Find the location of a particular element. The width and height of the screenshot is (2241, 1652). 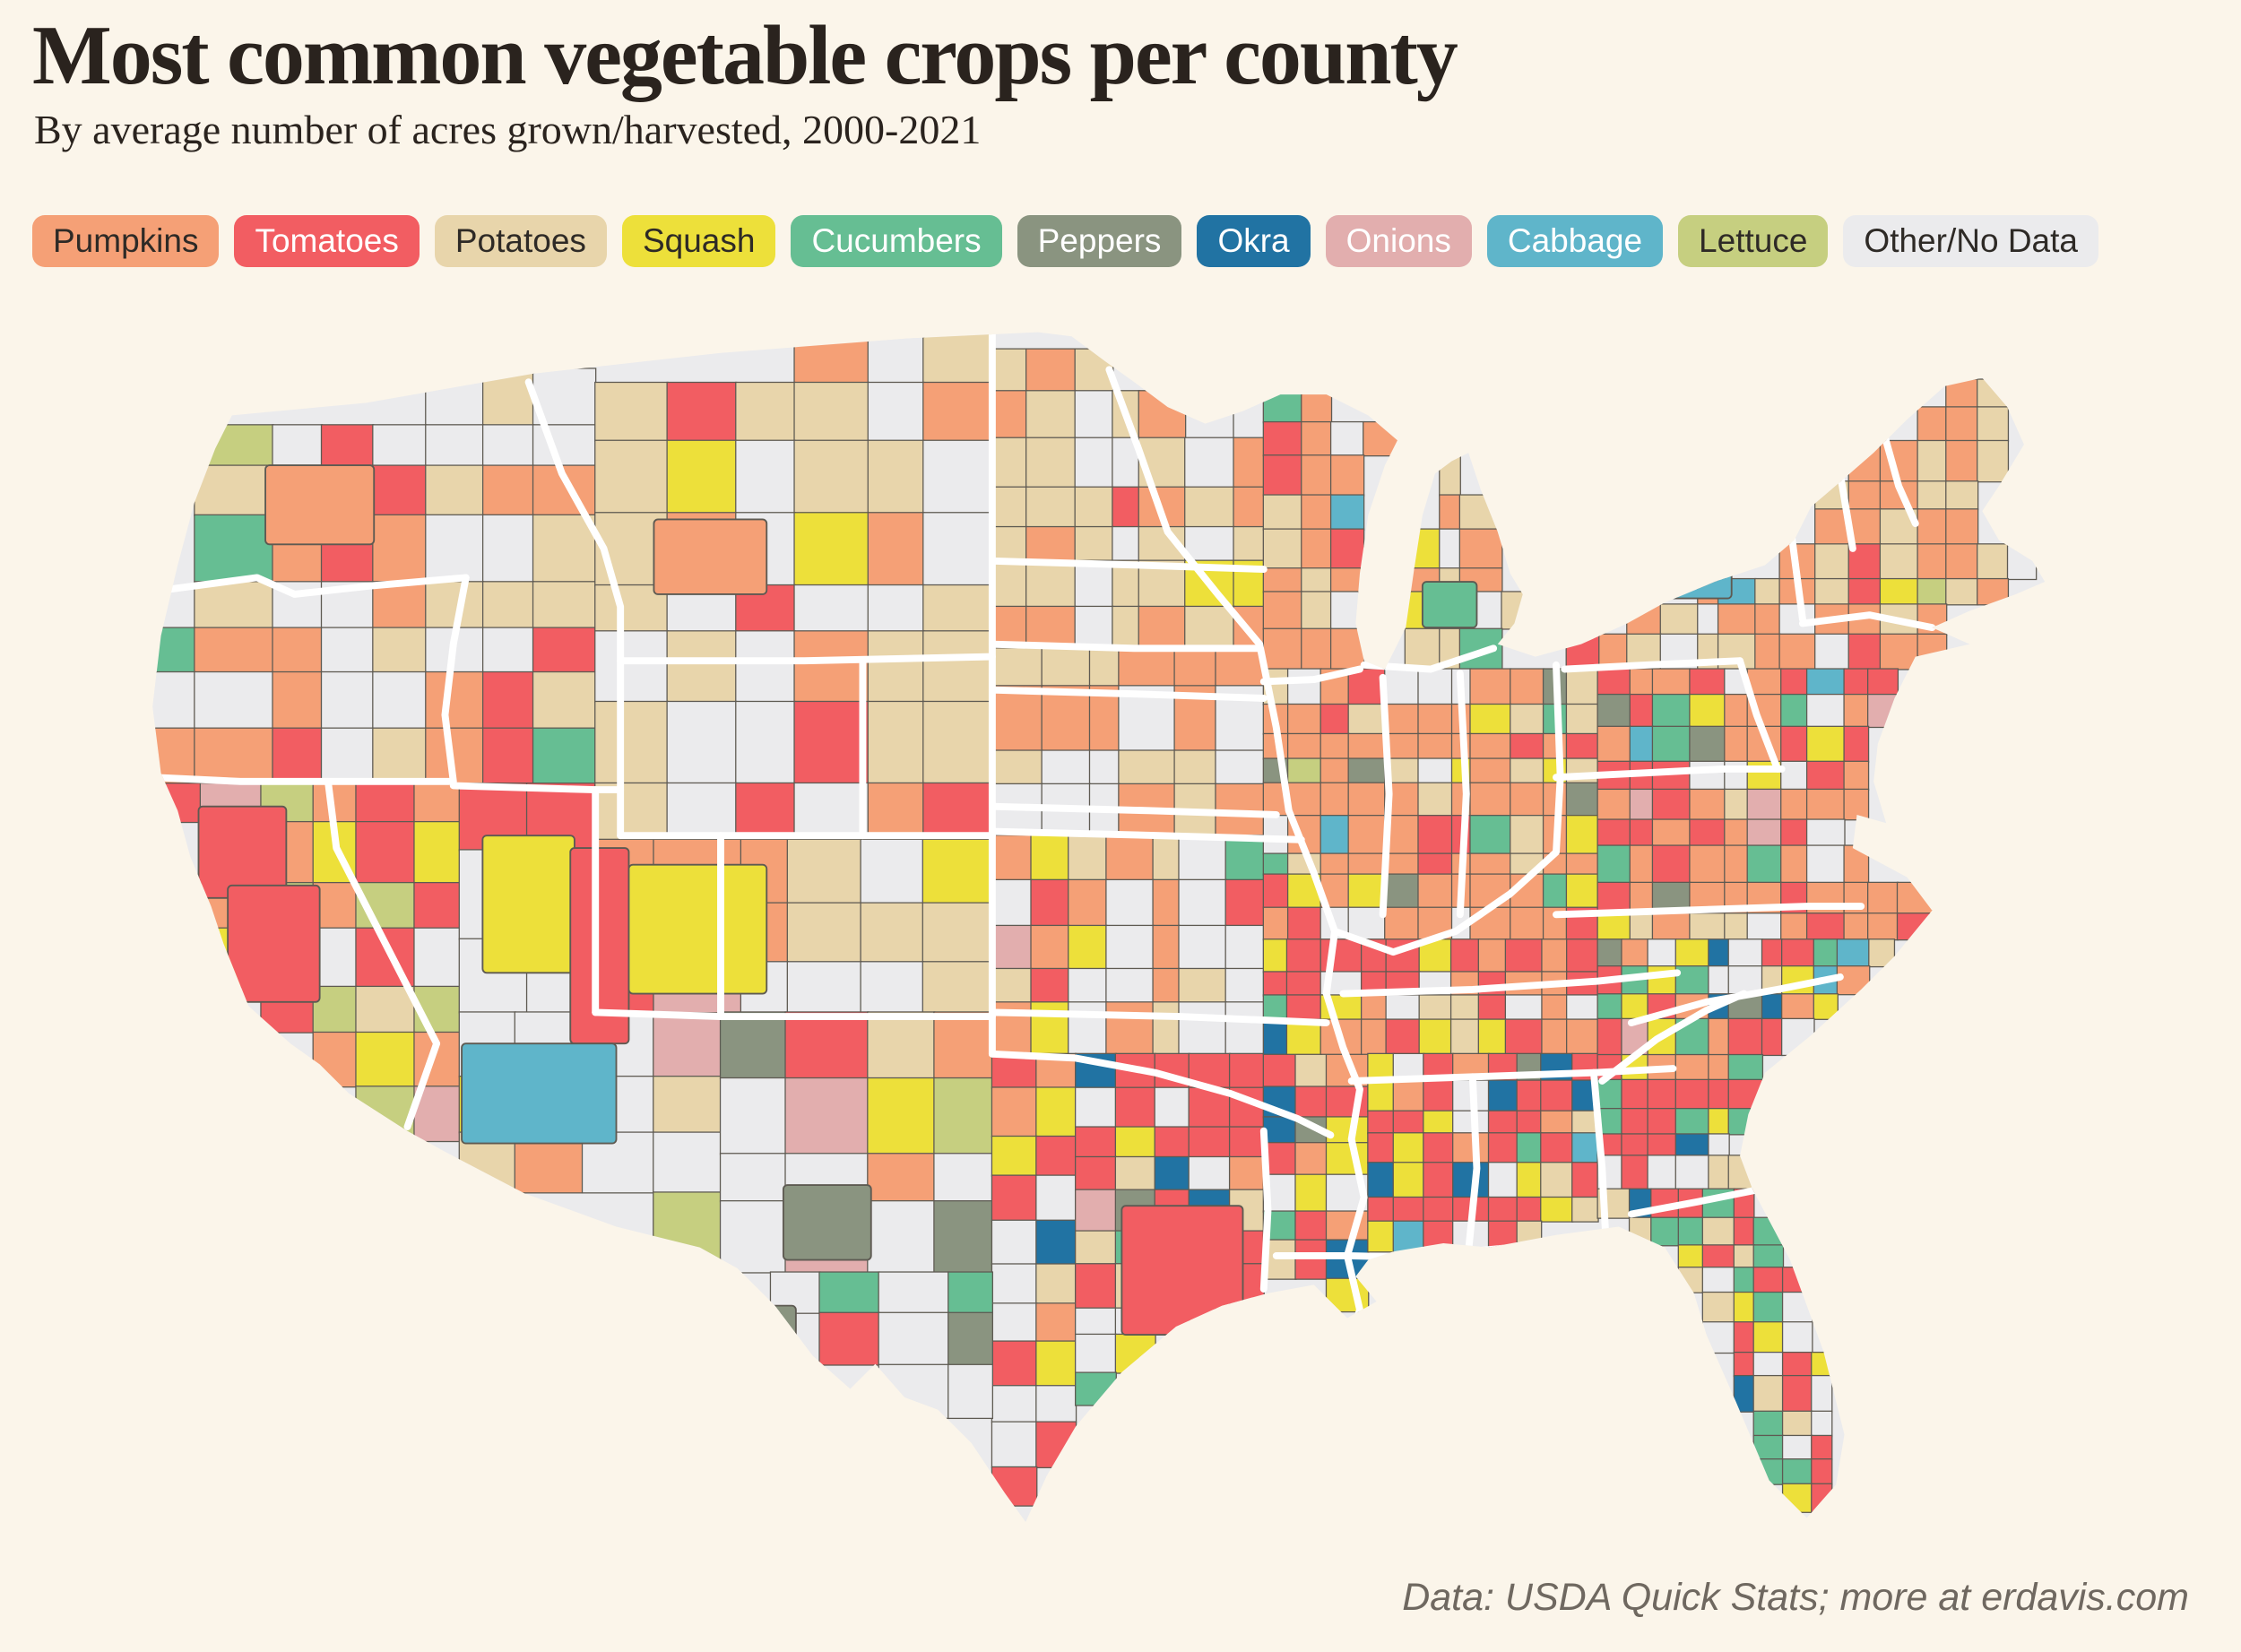

page-title: Most common vegetable crops per county is located at coordinates (745, 55).